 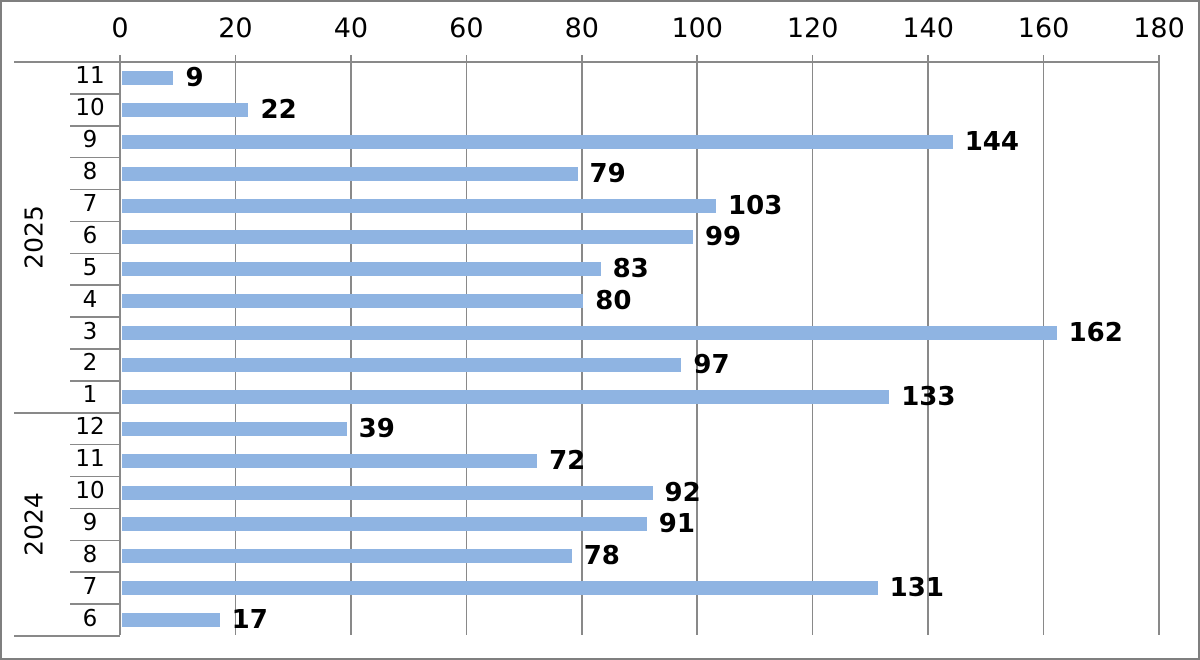 What do you see at coordinates (351, 28) in the screenshot?
I see `x-axis-tick-label: 40` at bounding box center [351, 28].